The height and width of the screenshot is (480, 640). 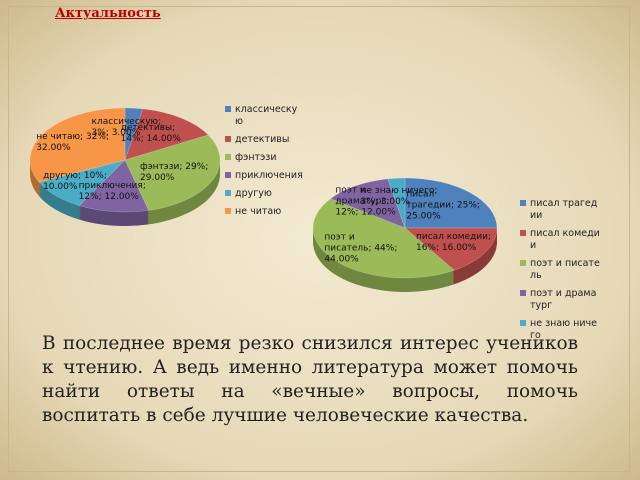 I want to click on legend-item: фэнтэзи, so click(x=265, y=158).